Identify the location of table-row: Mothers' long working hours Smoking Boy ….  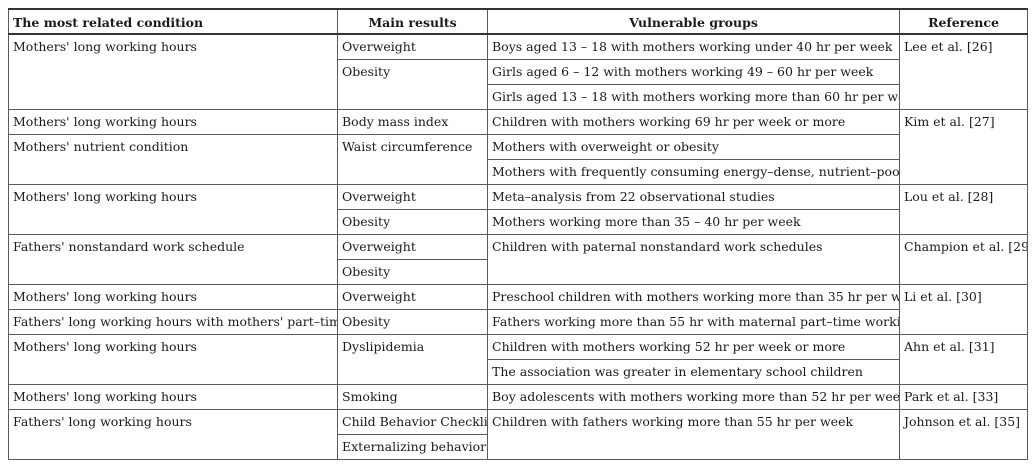
(518, 396).